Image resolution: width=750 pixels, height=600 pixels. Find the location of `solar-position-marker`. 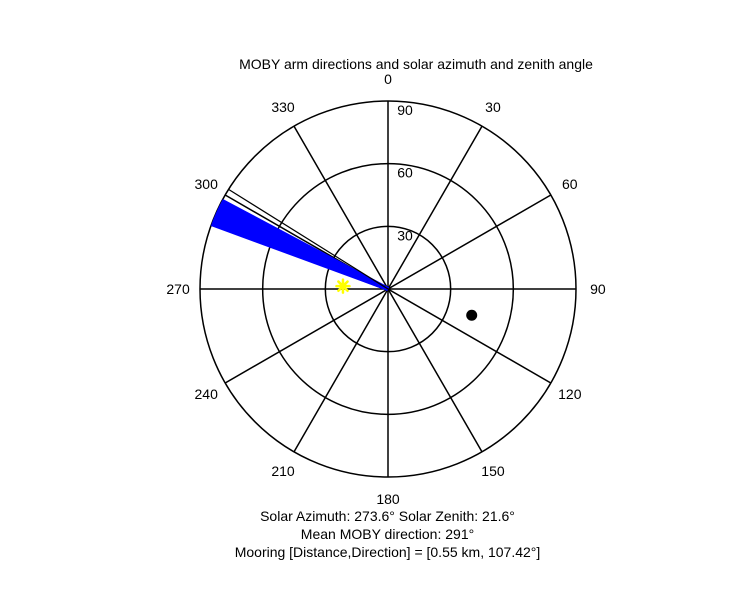

solar-position-marker is located at coordinates (343, 286).